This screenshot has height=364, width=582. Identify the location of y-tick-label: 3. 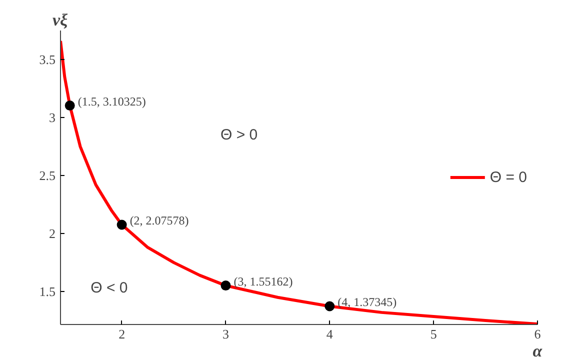
(52, 118).